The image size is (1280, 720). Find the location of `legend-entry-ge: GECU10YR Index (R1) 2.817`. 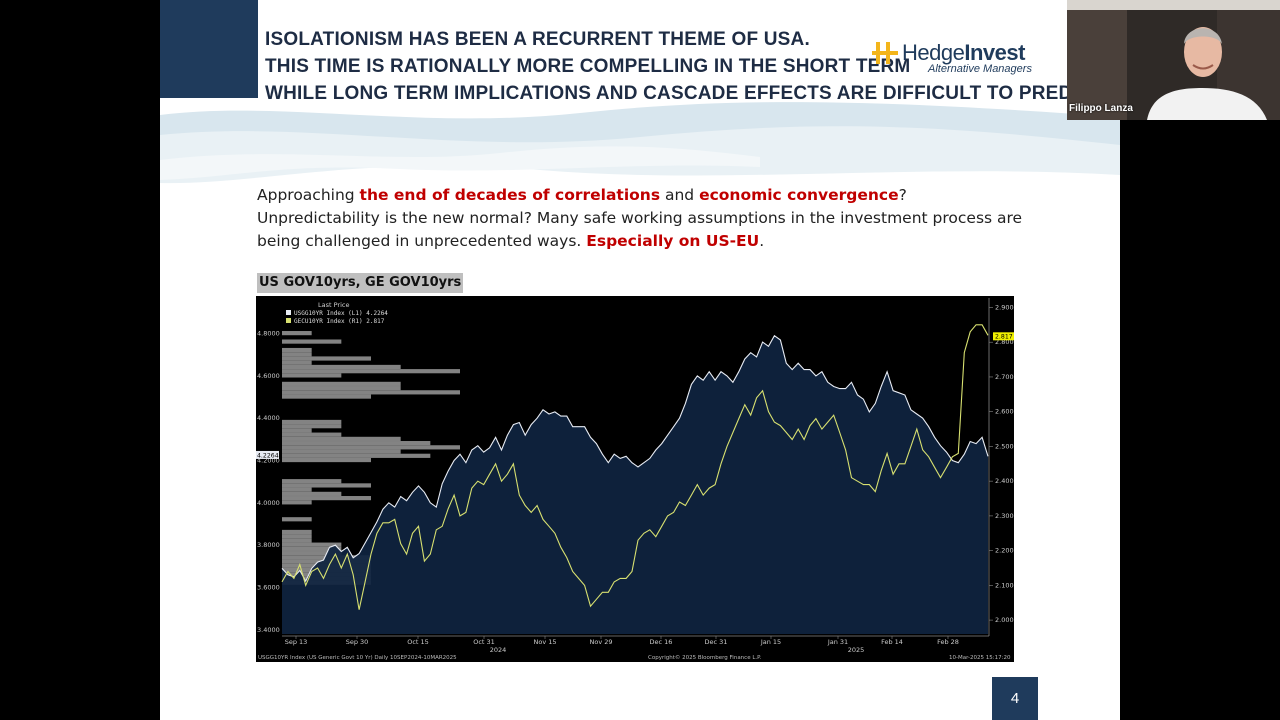

legend-entry-ge: GECU10YR Index (R1) 2.817 is located at coordinates (339, 321).